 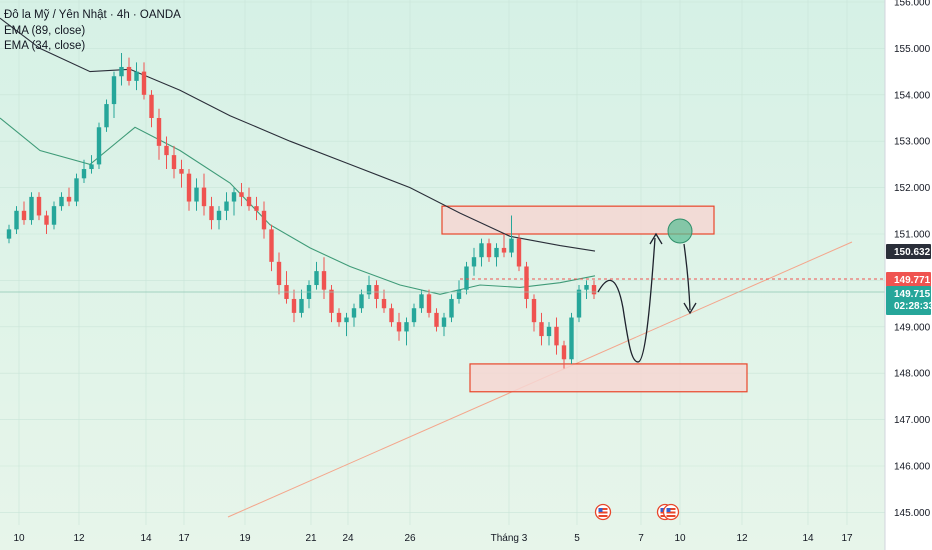 I want to click on price-tick-label: 148.000, so click(x=912, y=374).